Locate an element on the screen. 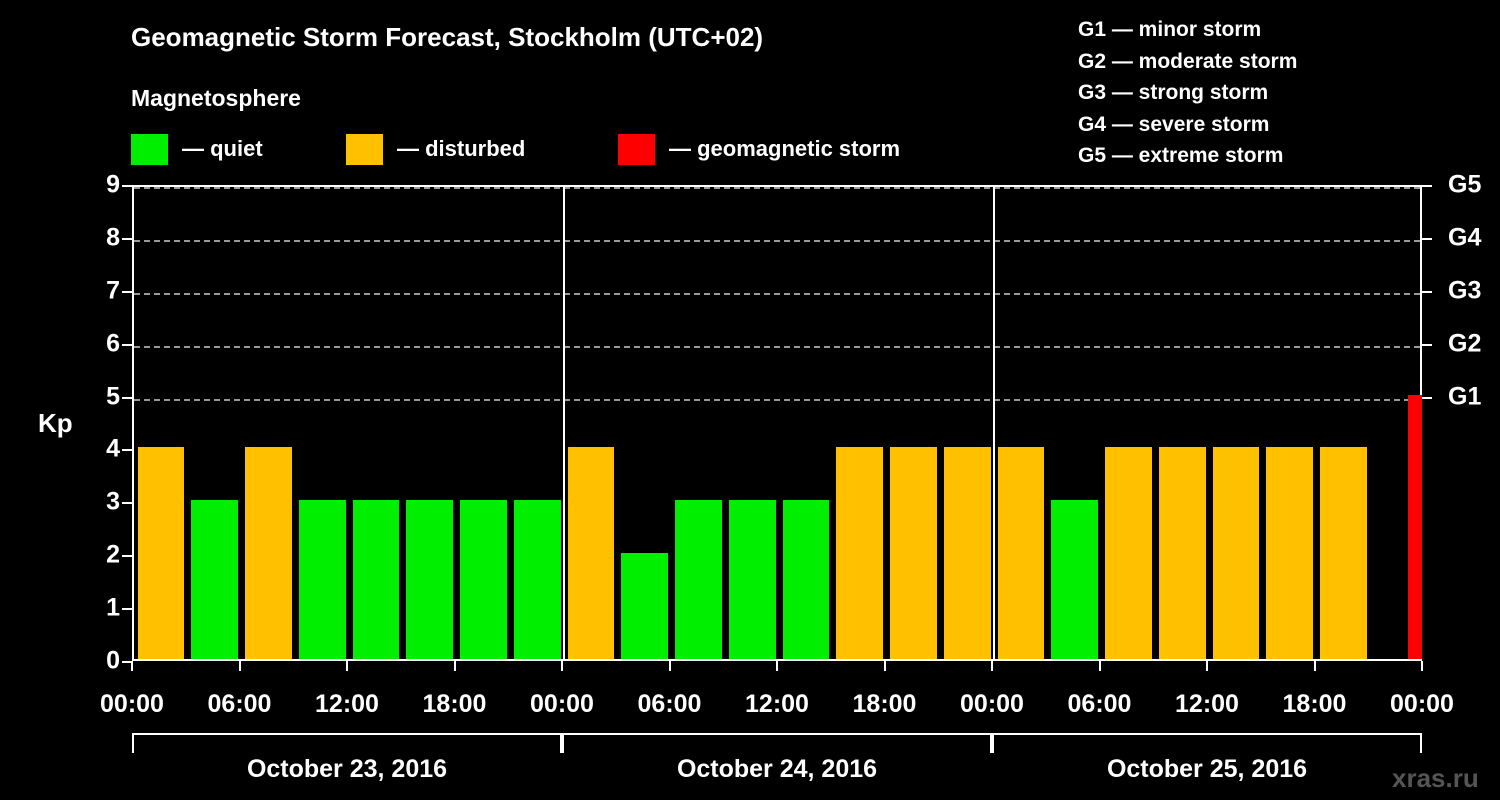 The width and height of the screenshot is (1500, 800). y-tick-label-7: 7 is located at coordinates (113, 290).